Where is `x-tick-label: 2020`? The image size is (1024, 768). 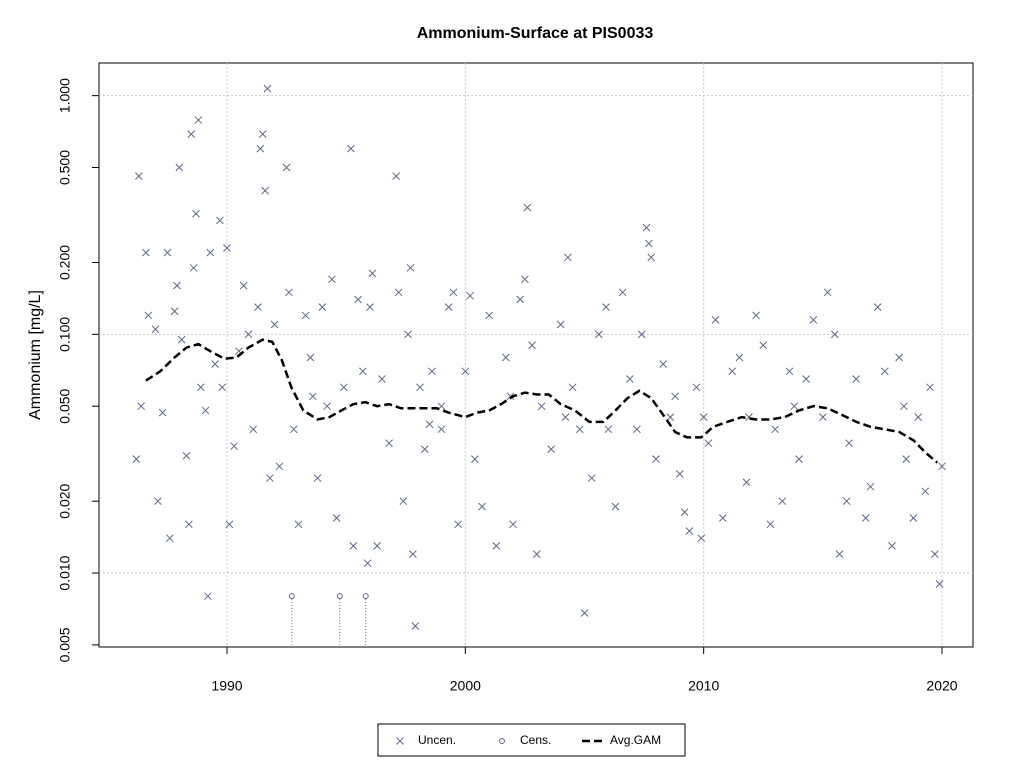 x-tick-label: 2020 is located at coordinates (941, 686).